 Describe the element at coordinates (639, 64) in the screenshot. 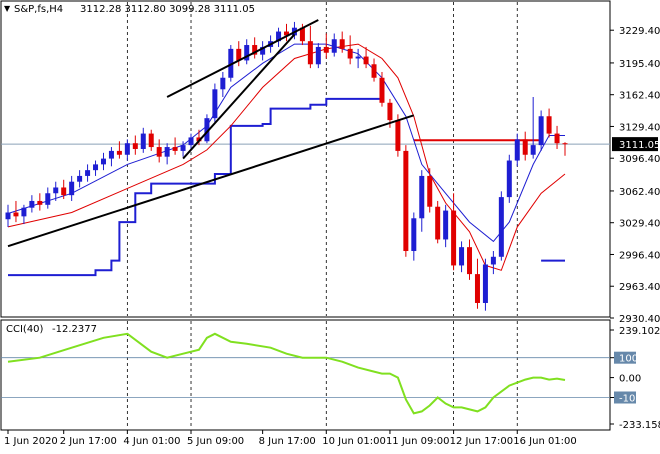

I see `y-tick-label: 3195.40` at that location.